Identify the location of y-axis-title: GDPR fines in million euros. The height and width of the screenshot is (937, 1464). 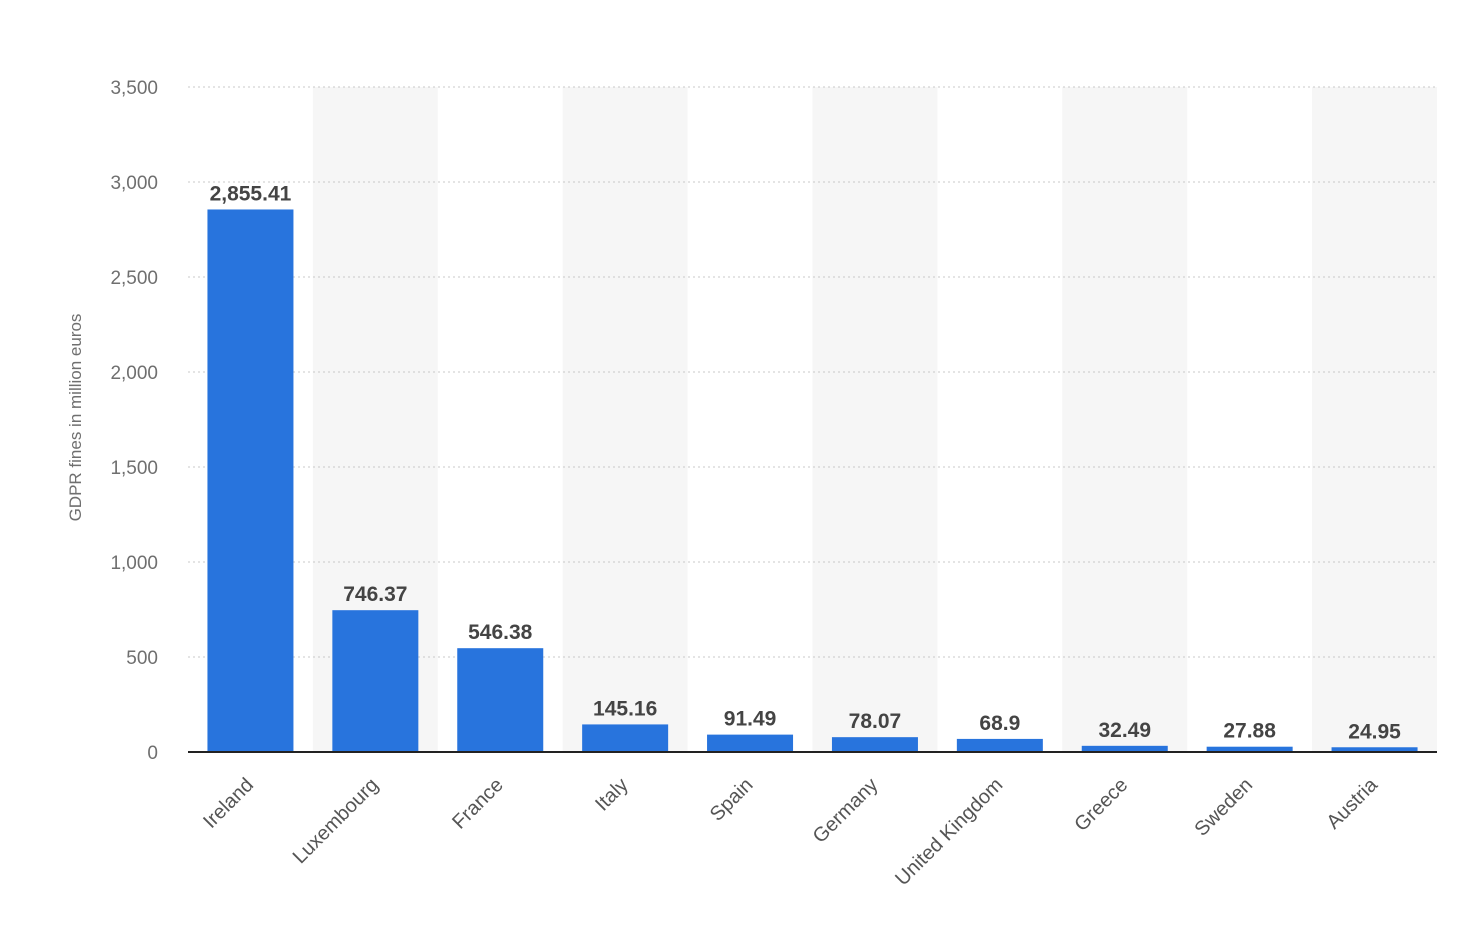
(75, 418).